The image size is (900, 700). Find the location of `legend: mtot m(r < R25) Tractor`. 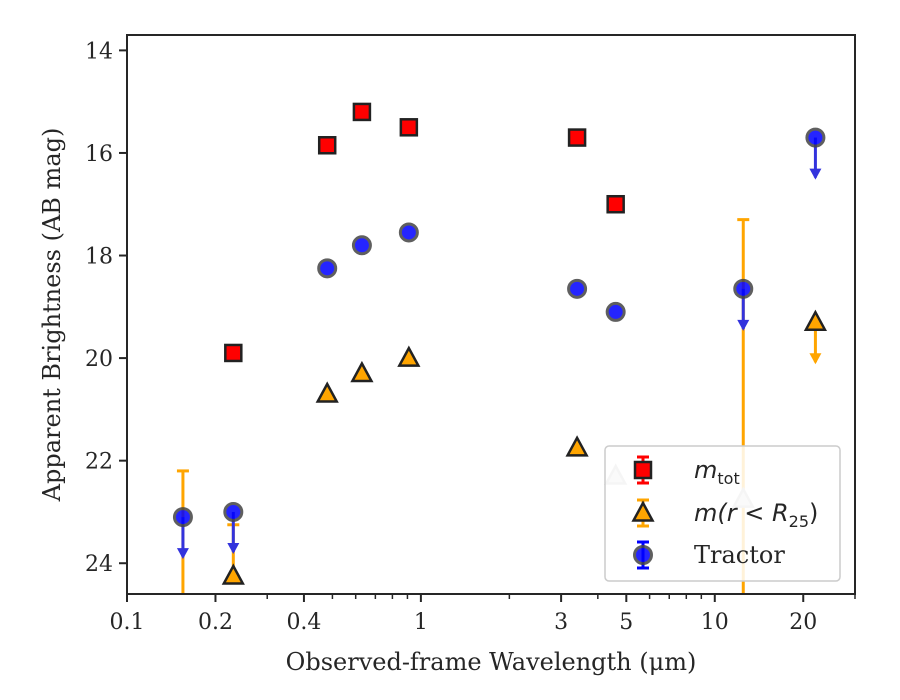

legend: mtot m(r < R25) Tractor is located at coordinates (722, 513).